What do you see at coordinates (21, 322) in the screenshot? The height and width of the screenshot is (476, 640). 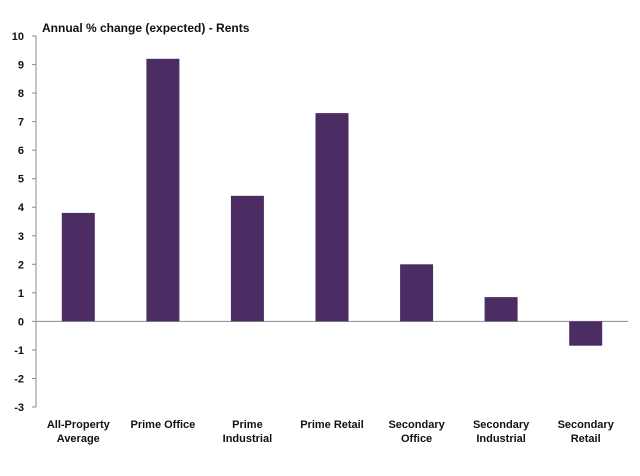 I see `y-tick-label: 0` at bounding box center [21, 322].